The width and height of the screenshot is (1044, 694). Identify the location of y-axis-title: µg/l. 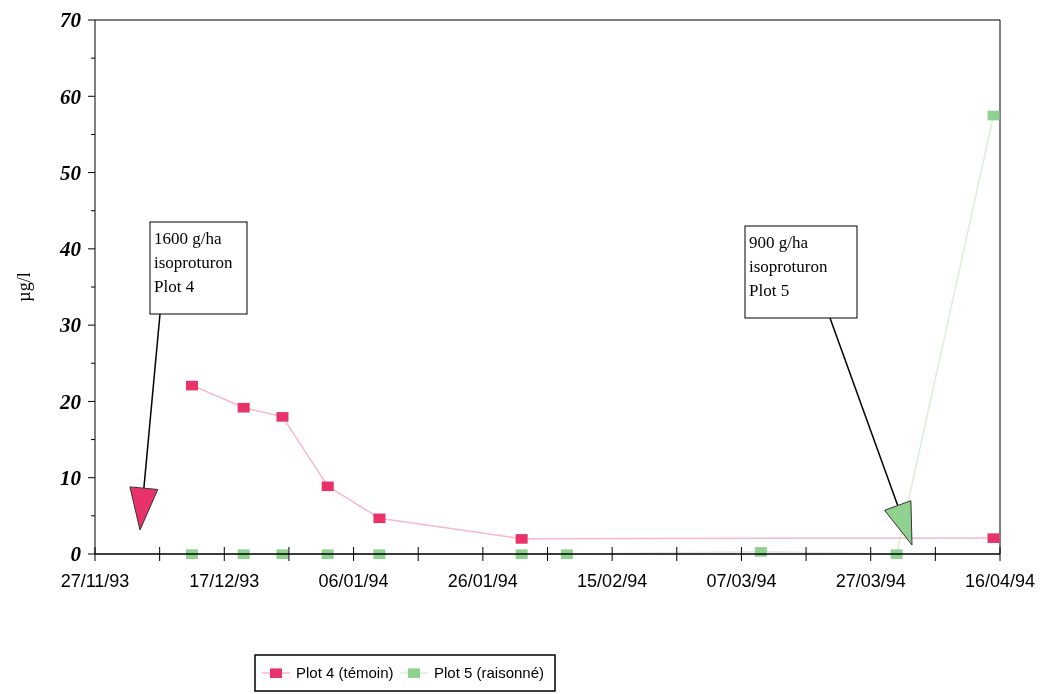
(24, 287).